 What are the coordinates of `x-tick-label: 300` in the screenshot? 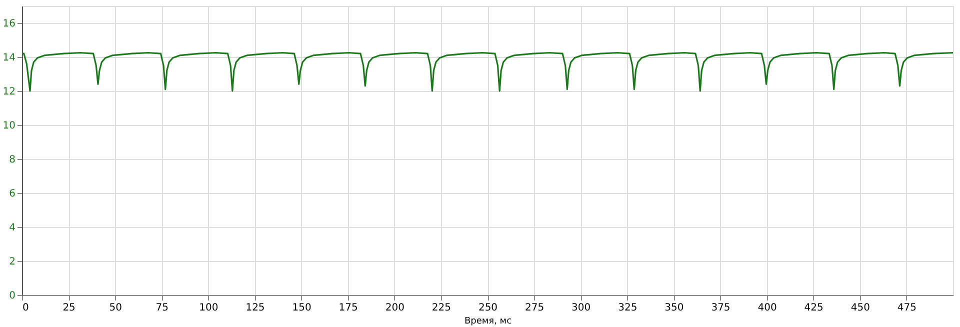 It's located at (581, 308).